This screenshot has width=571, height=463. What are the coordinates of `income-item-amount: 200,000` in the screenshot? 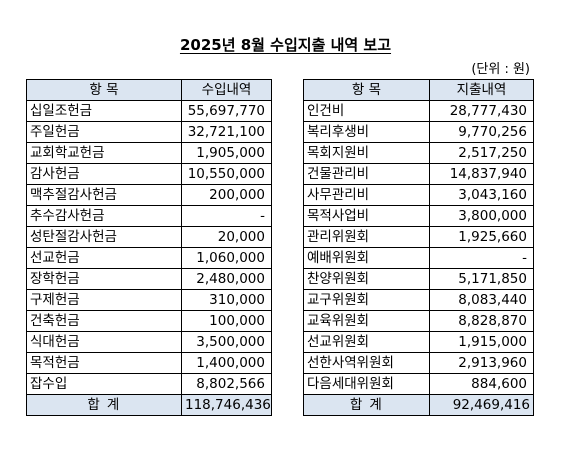 It's located at (226, 195).